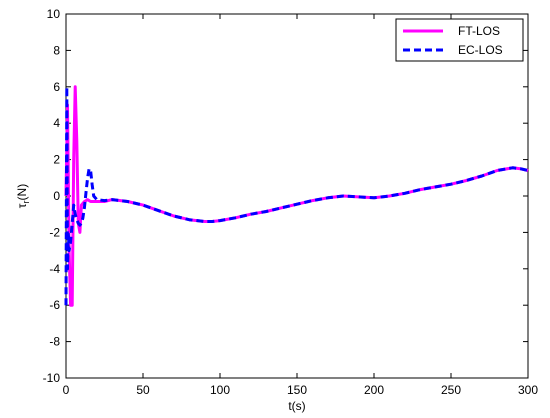 Image resolution: width=550 pixels, height=418 pixels. I want to click on y-tick-label: -4, so click(54, 269).